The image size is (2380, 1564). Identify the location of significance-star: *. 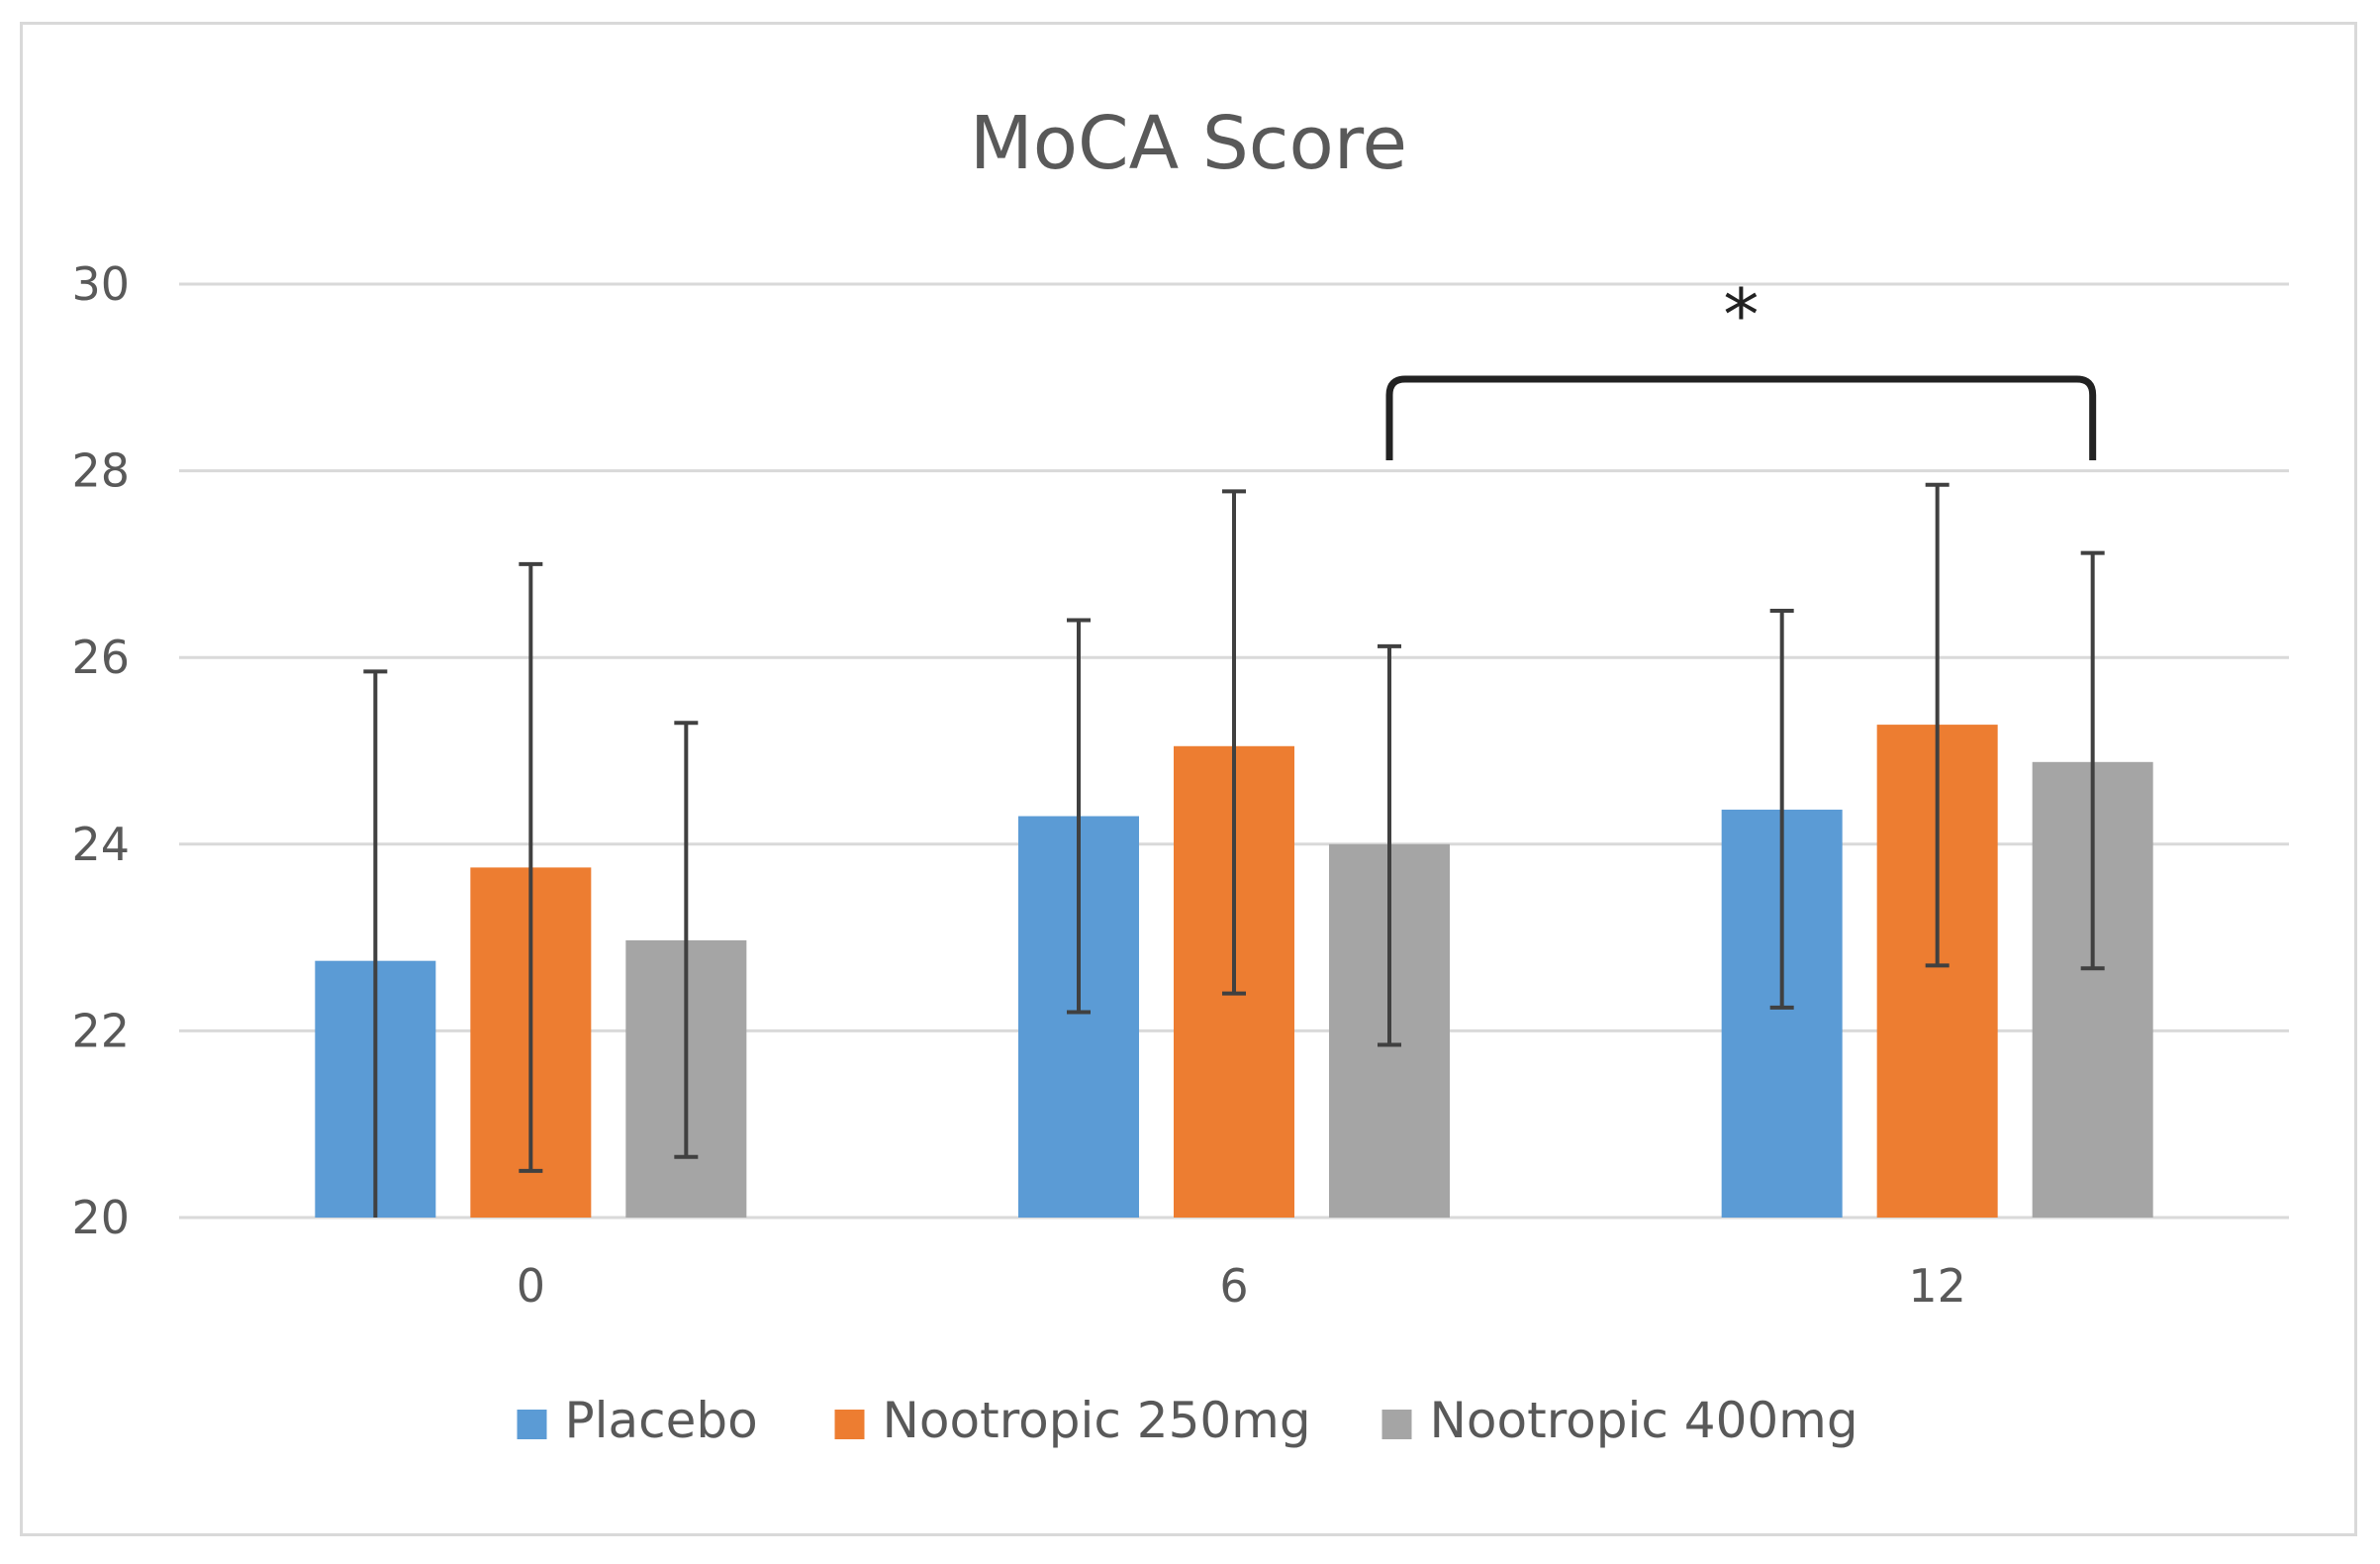
(1741, 314).